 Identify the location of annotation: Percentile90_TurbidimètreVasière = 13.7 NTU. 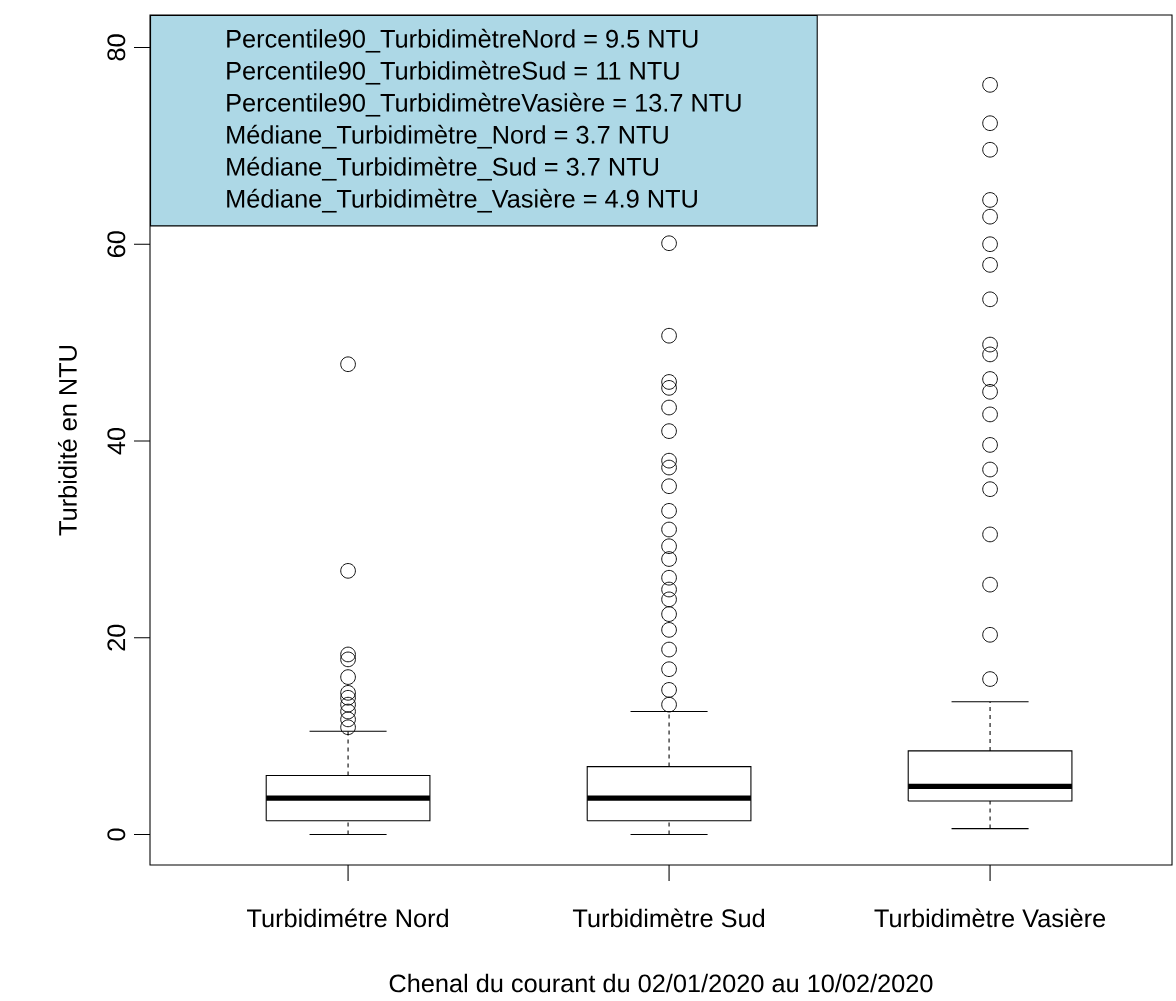
(484, 104).